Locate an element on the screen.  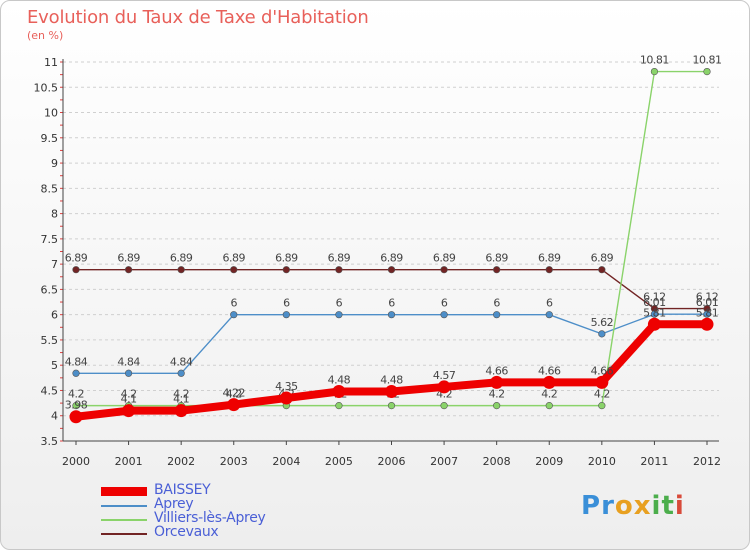
data-label-aprey-2012: 6.01 is located at coordinates (707, 302).